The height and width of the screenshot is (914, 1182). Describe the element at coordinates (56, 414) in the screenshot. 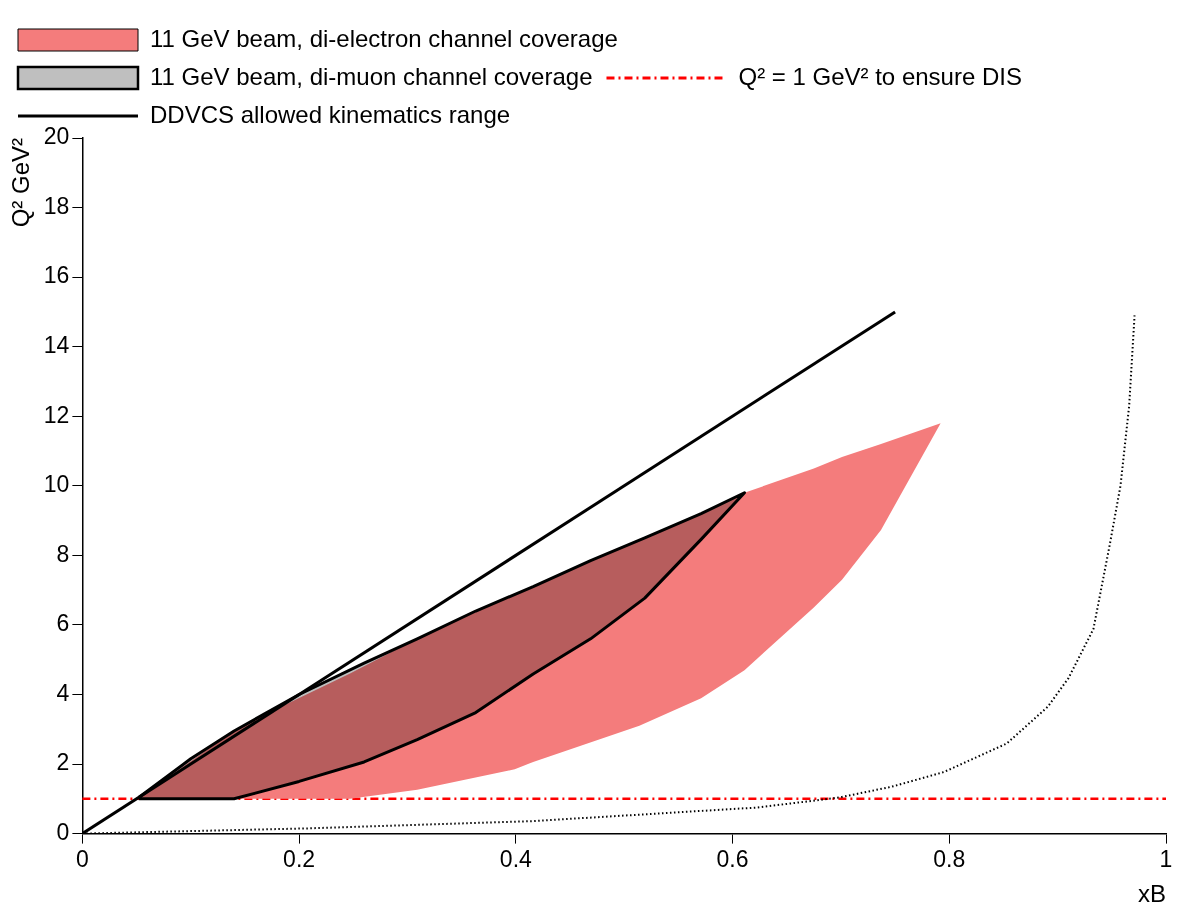

I see `y-tick-label: 12` at that location.